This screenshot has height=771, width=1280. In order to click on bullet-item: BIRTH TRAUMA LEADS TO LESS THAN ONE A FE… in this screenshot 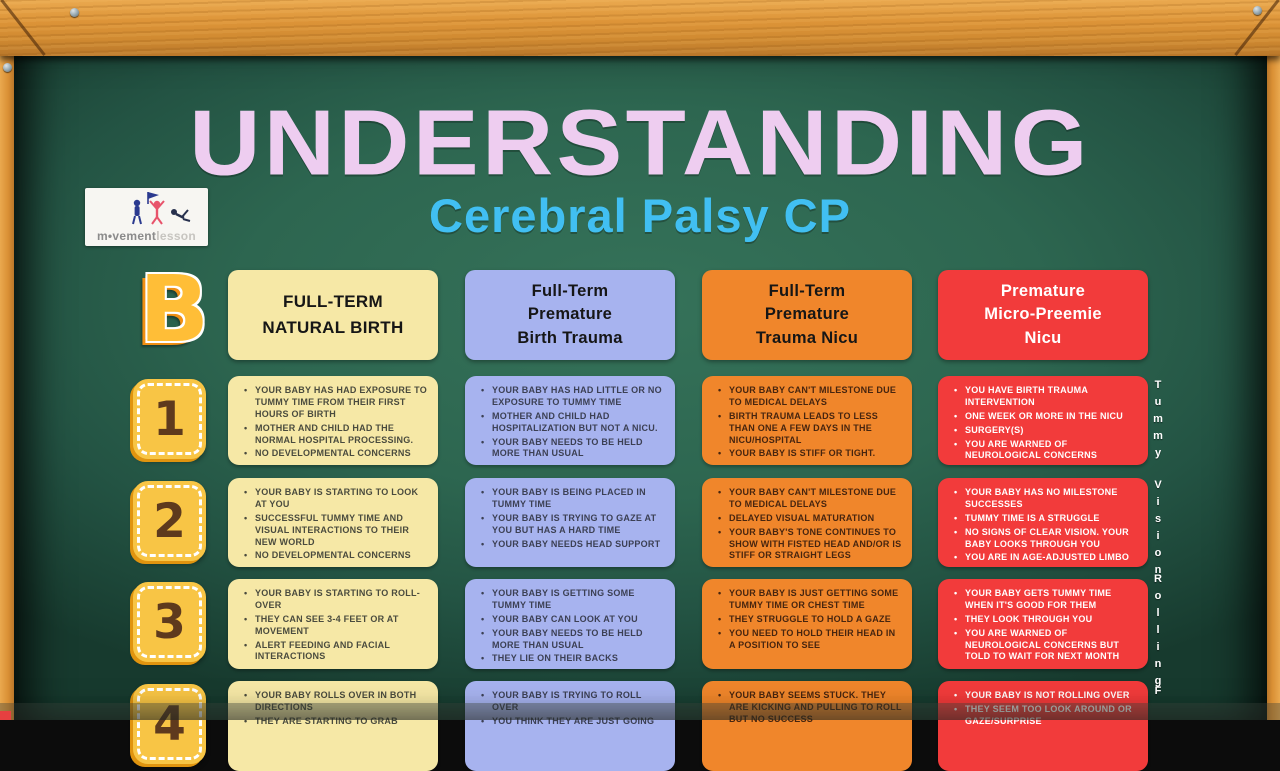, I will do `click(811, 429)`.